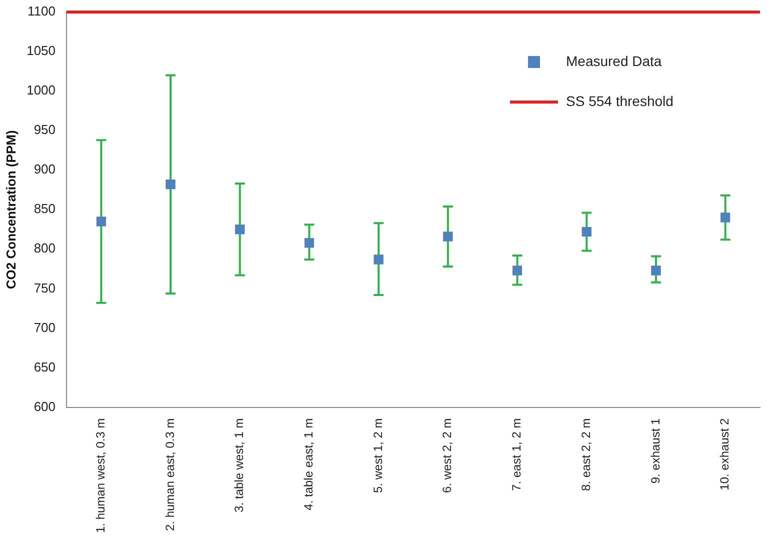 This screenshot has width=772, height=536. I want to click on y-tick-label: 700, so click(45, 327).